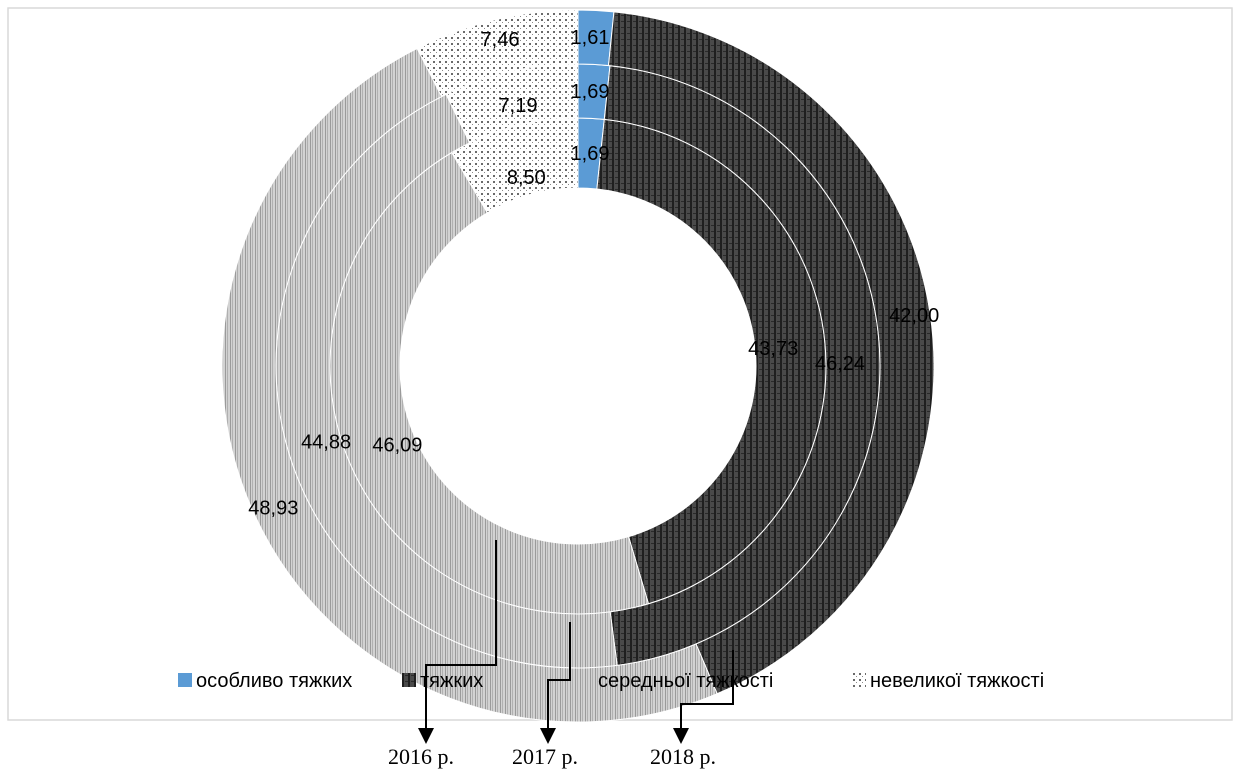 This screenshot has width=1240, height=776. I want to click on legend-item-0: особливо тяжких, so click(265, 681).